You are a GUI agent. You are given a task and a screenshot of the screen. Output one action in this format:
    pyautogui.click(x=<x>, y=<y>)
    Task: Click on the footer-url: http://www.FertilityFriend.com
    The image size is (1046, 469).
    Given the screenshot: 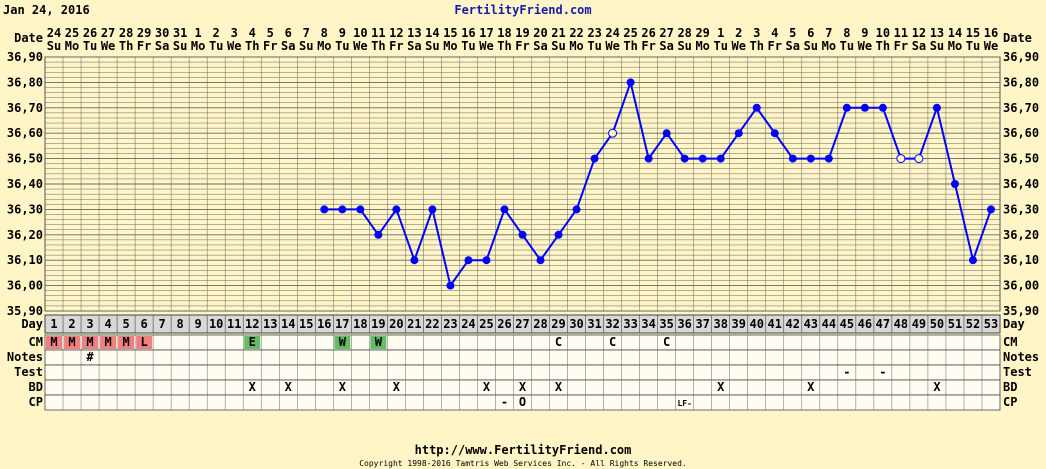 What is the action you would take?
    pyautogui.click(x=523, y=450)
    